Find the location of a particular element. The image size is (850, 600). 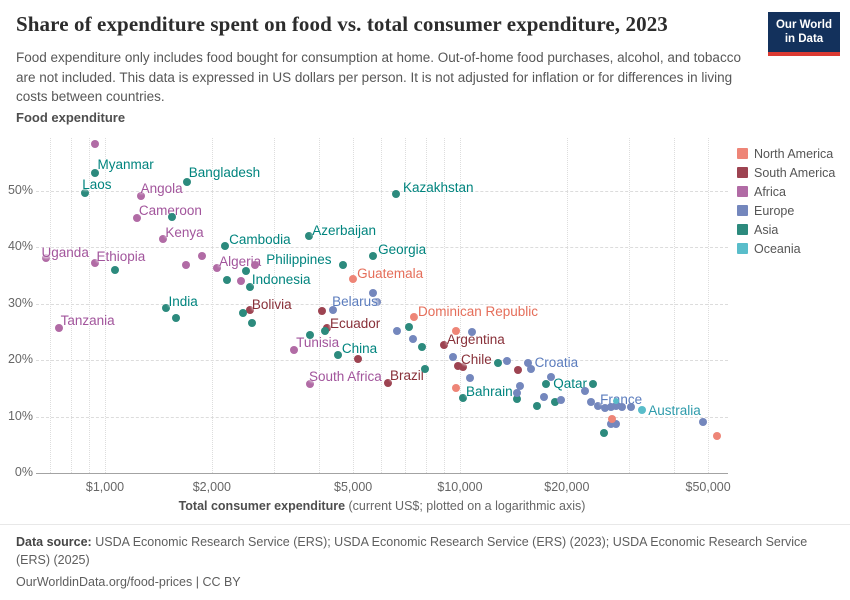

data-point-algeria is located at coordinates (217, 268).